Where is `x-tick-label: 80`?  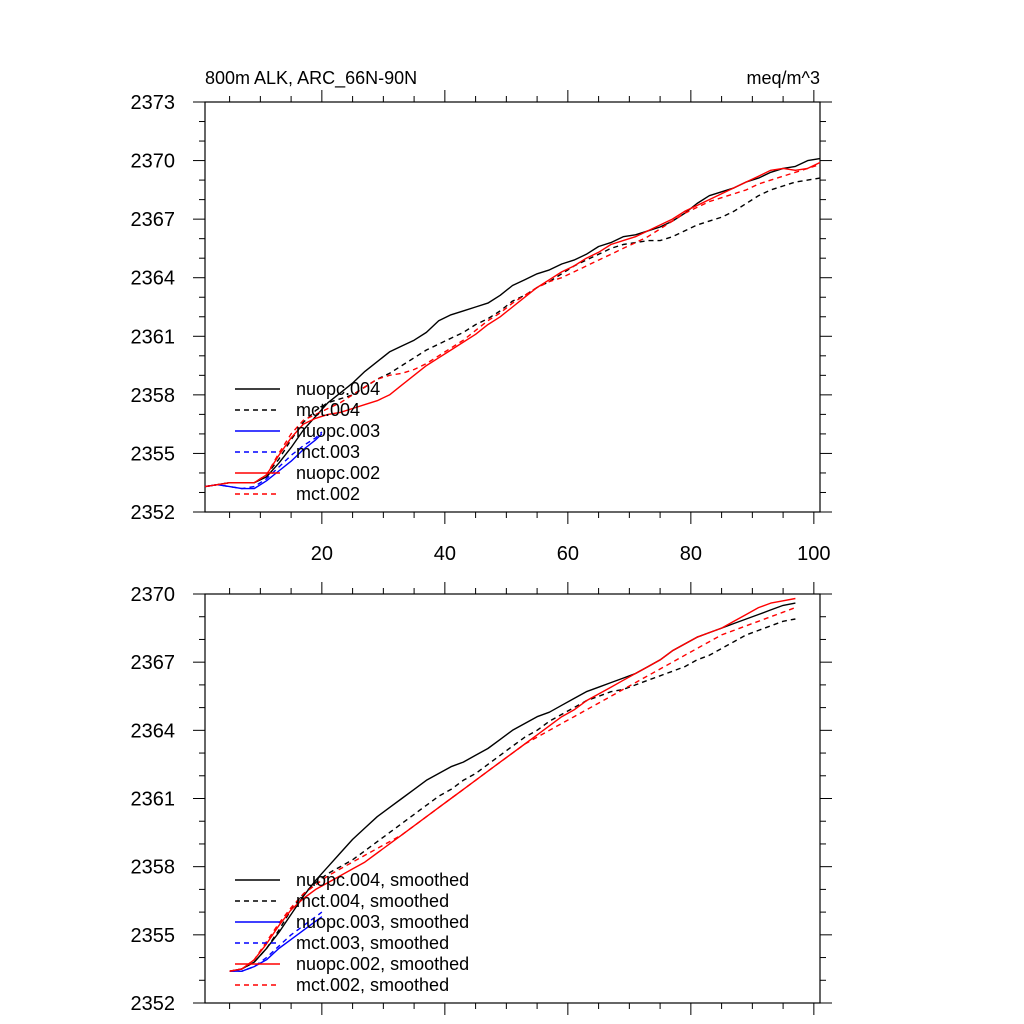 x-tick-label: 80 is located at coordinates (691, 554).